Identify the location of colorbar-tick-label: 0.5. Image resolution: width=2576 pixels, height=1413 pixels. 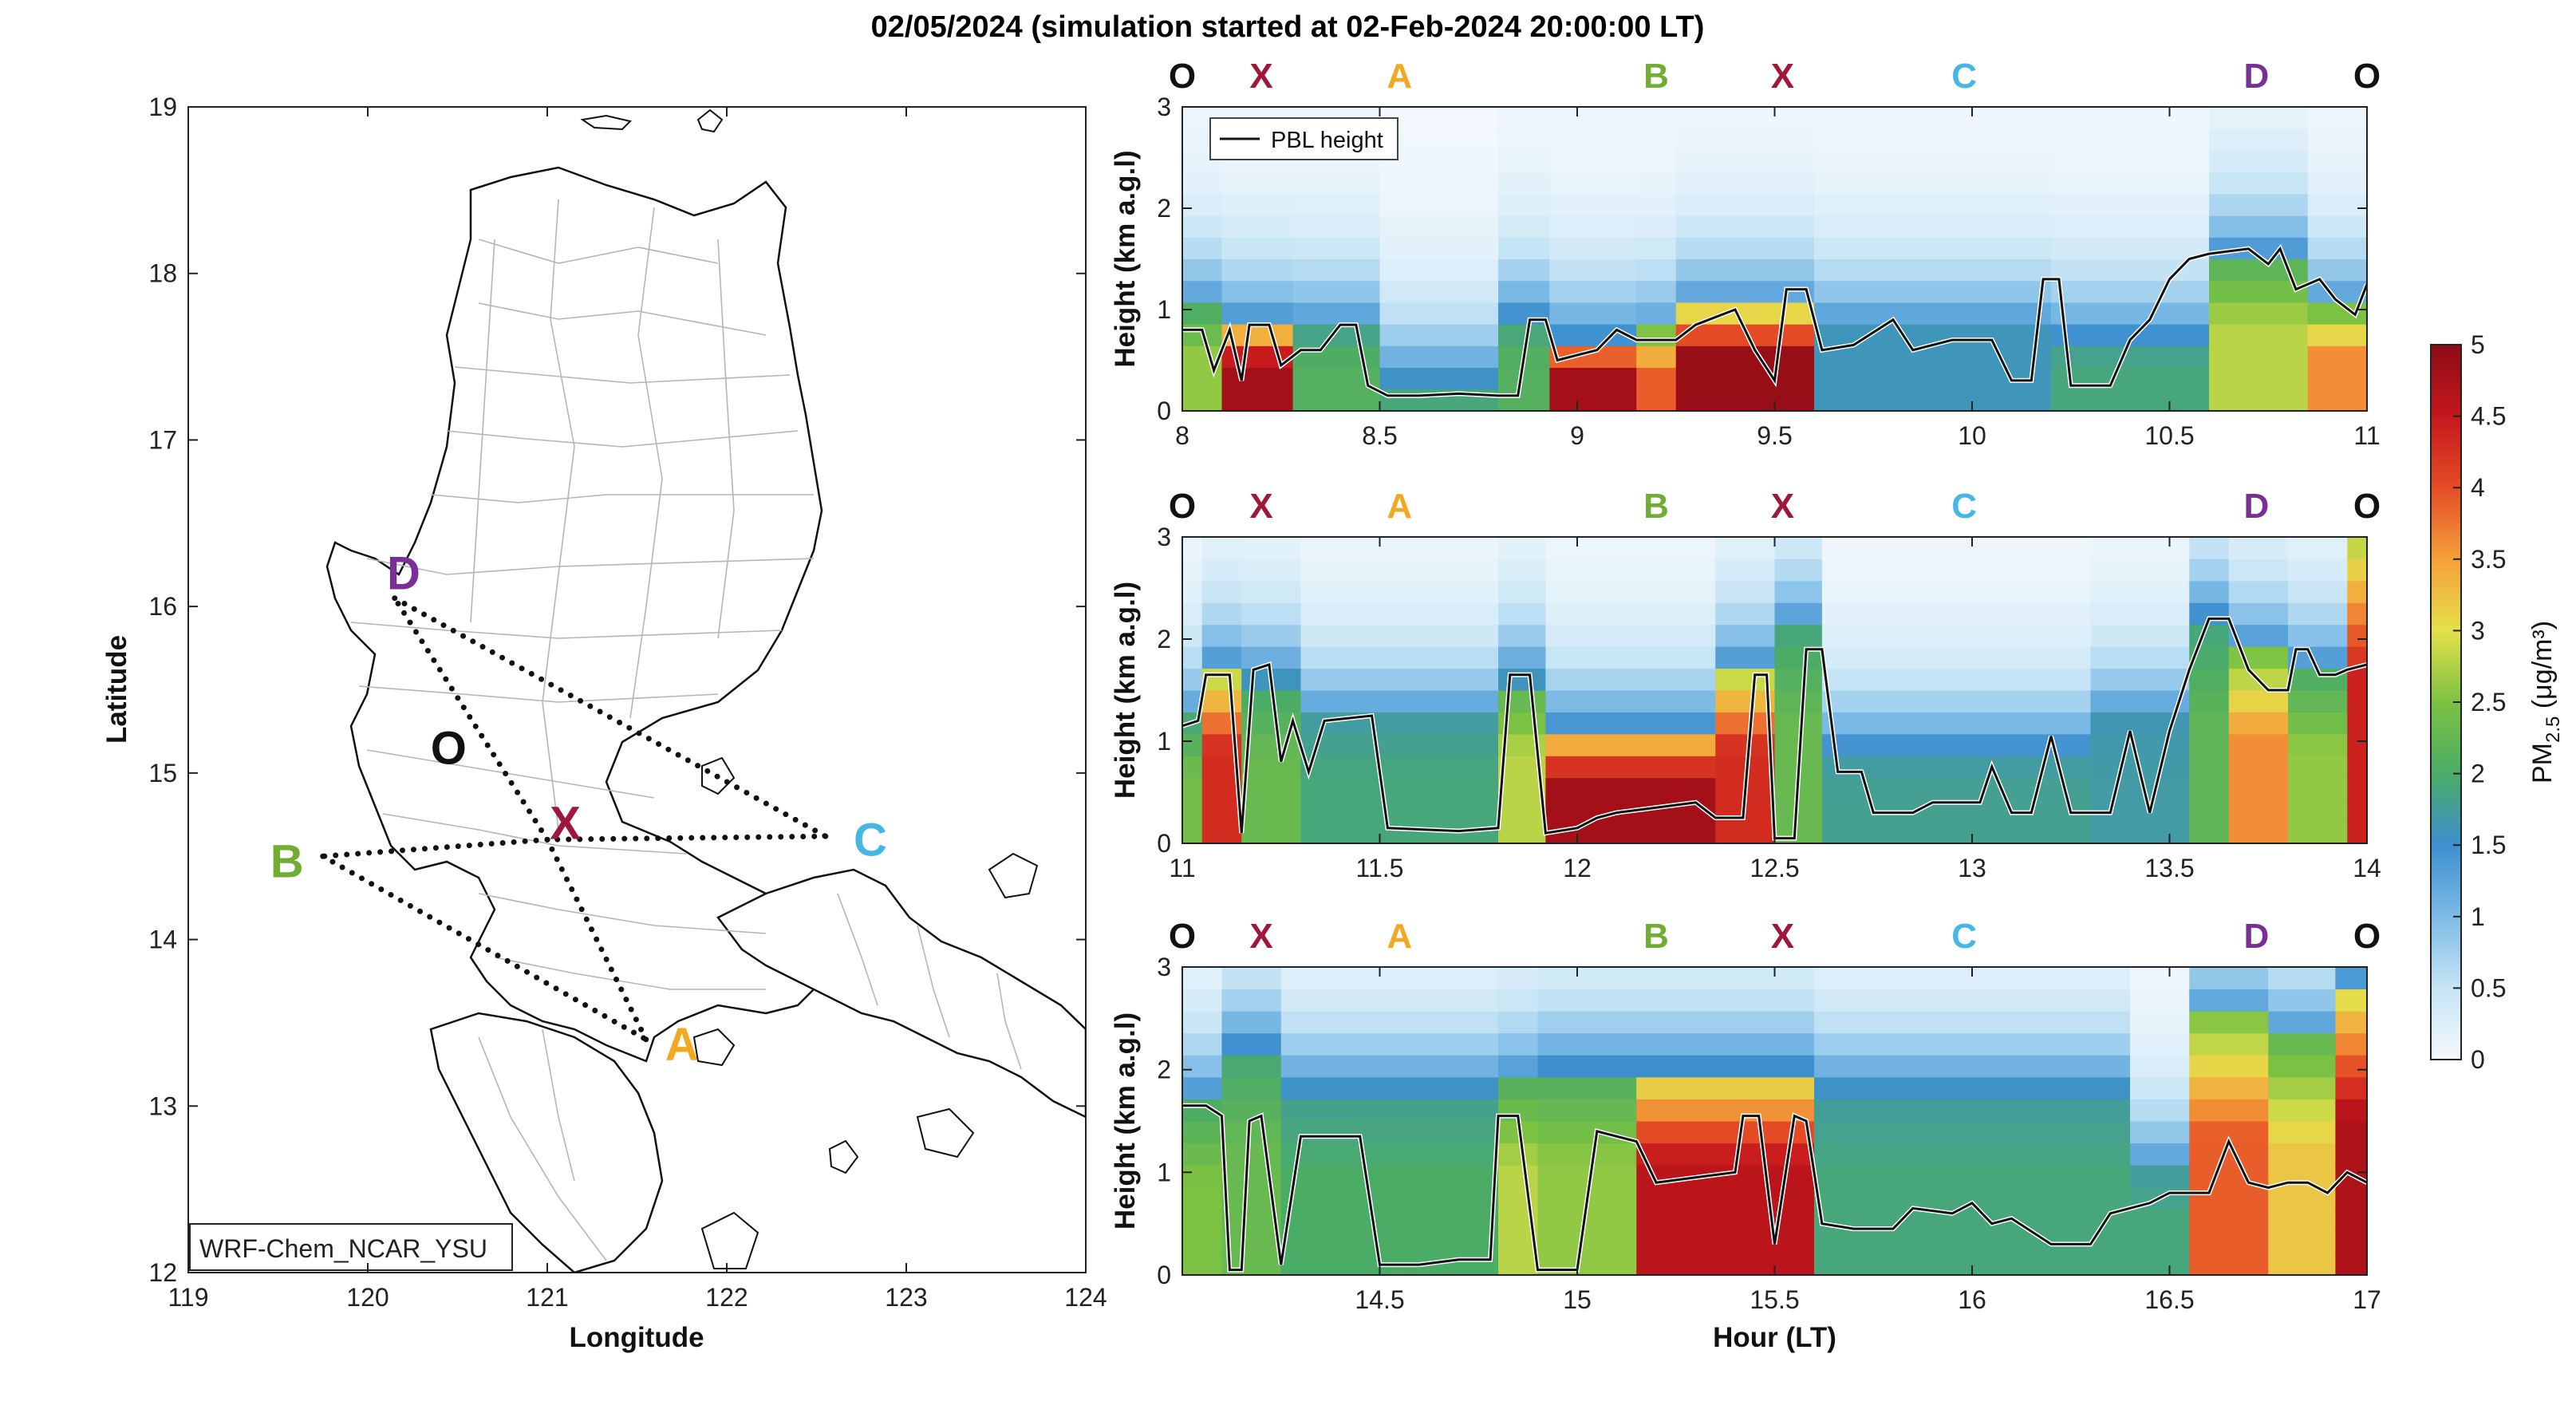
(2488, 987).